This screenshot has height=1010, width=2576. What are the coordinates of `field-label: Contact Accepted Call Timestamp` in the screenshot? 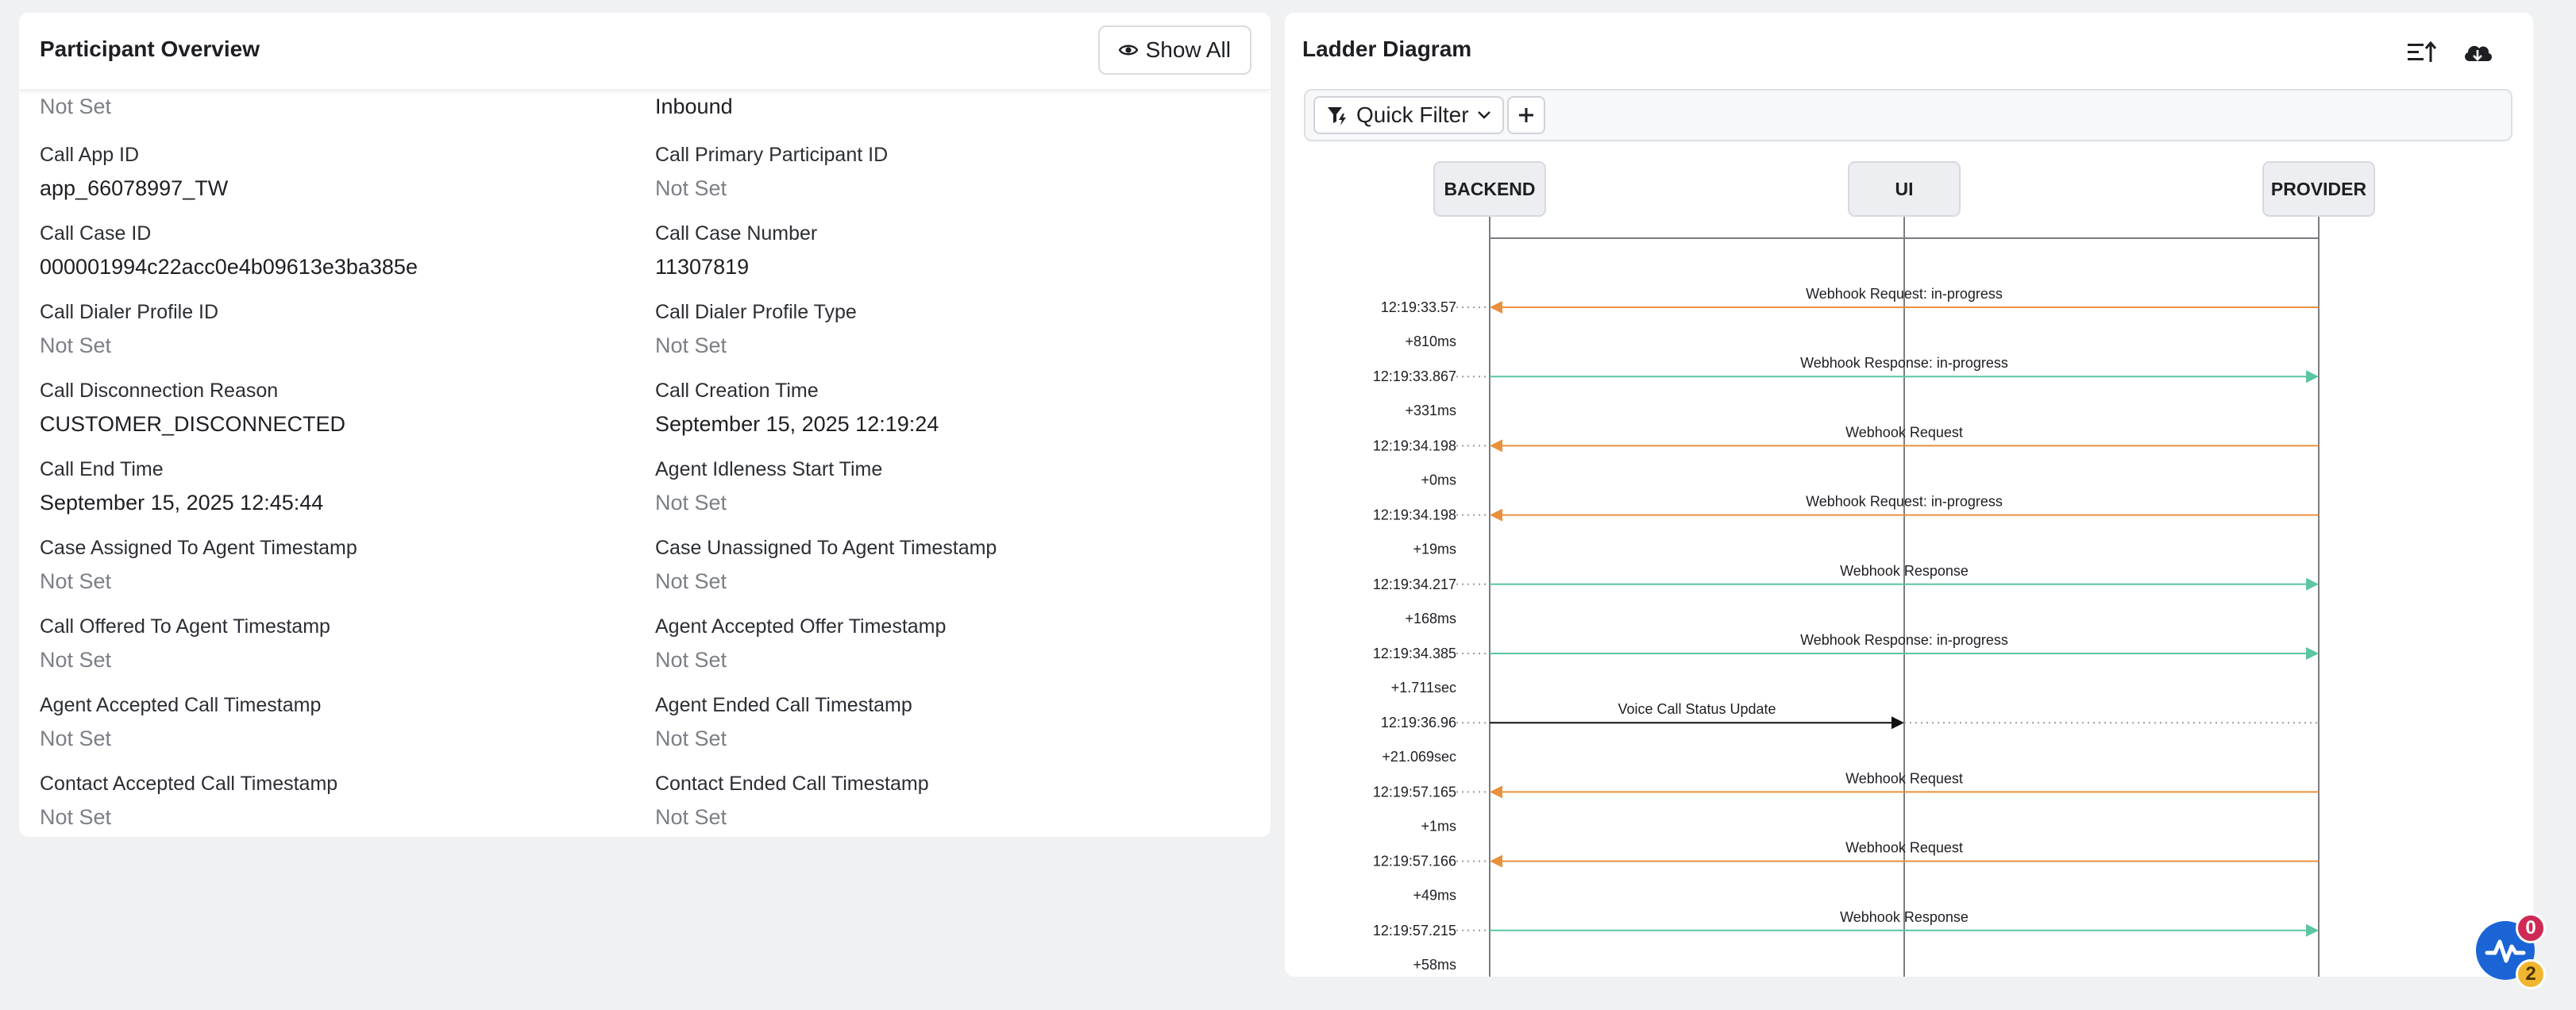 It's located at (189, 784).